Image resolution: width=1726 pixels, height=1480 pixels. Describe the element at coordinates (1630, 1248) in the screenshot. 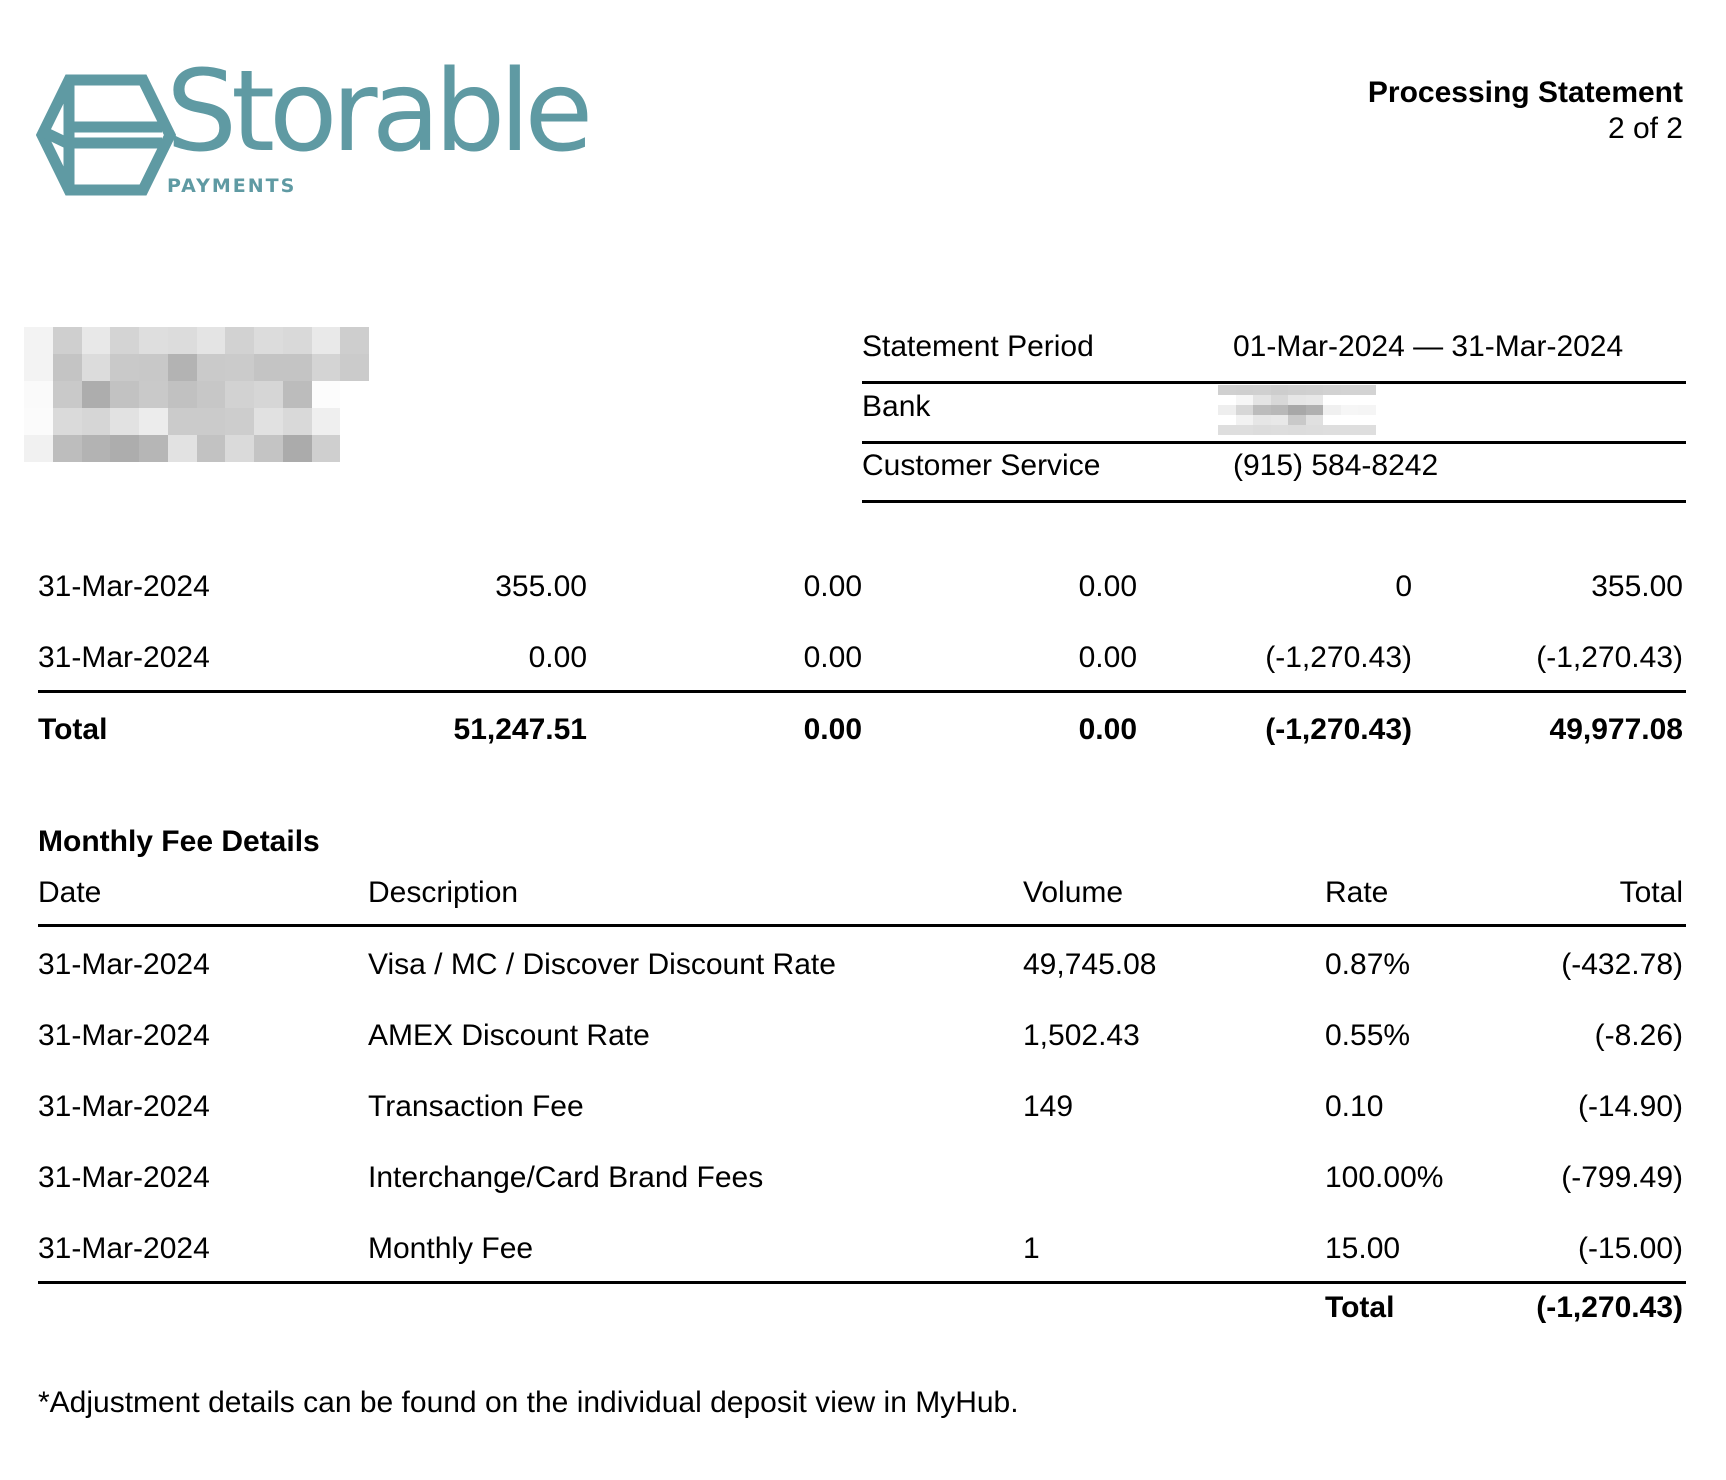

I see `row-total: (-15.00)` at that location.